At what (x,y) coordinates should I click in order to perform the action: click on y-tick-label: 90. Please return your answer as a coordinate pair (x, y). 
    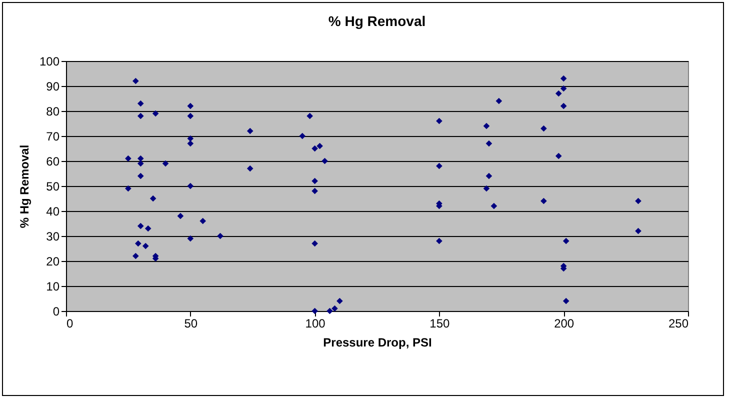
    Looking at the image, I should click on (53, 87).